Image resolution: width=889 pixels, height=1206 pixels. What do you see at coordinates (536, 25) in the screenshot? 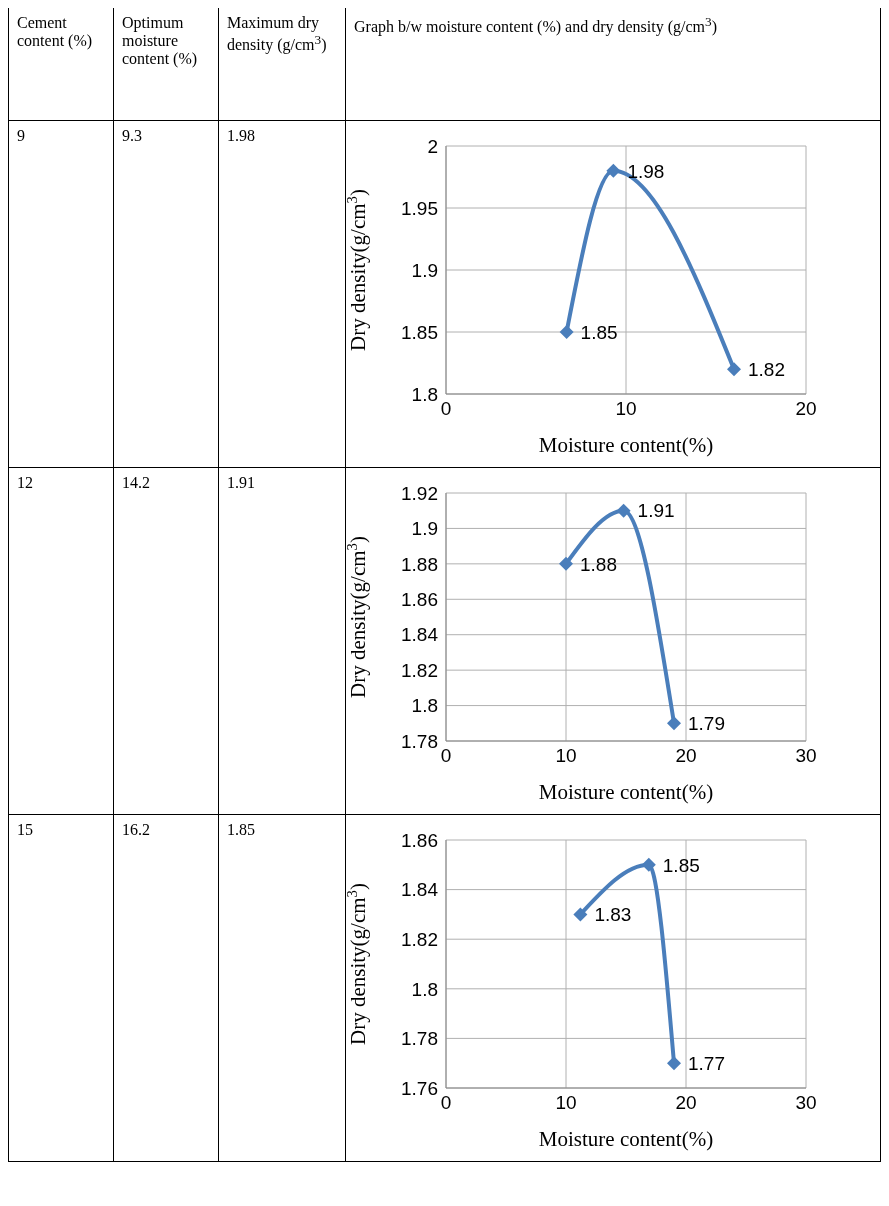
I see `category-label: Graph b/w moisture content (%) and dry density (g/cm$^{3}$)` at bounding box center [536, 25].